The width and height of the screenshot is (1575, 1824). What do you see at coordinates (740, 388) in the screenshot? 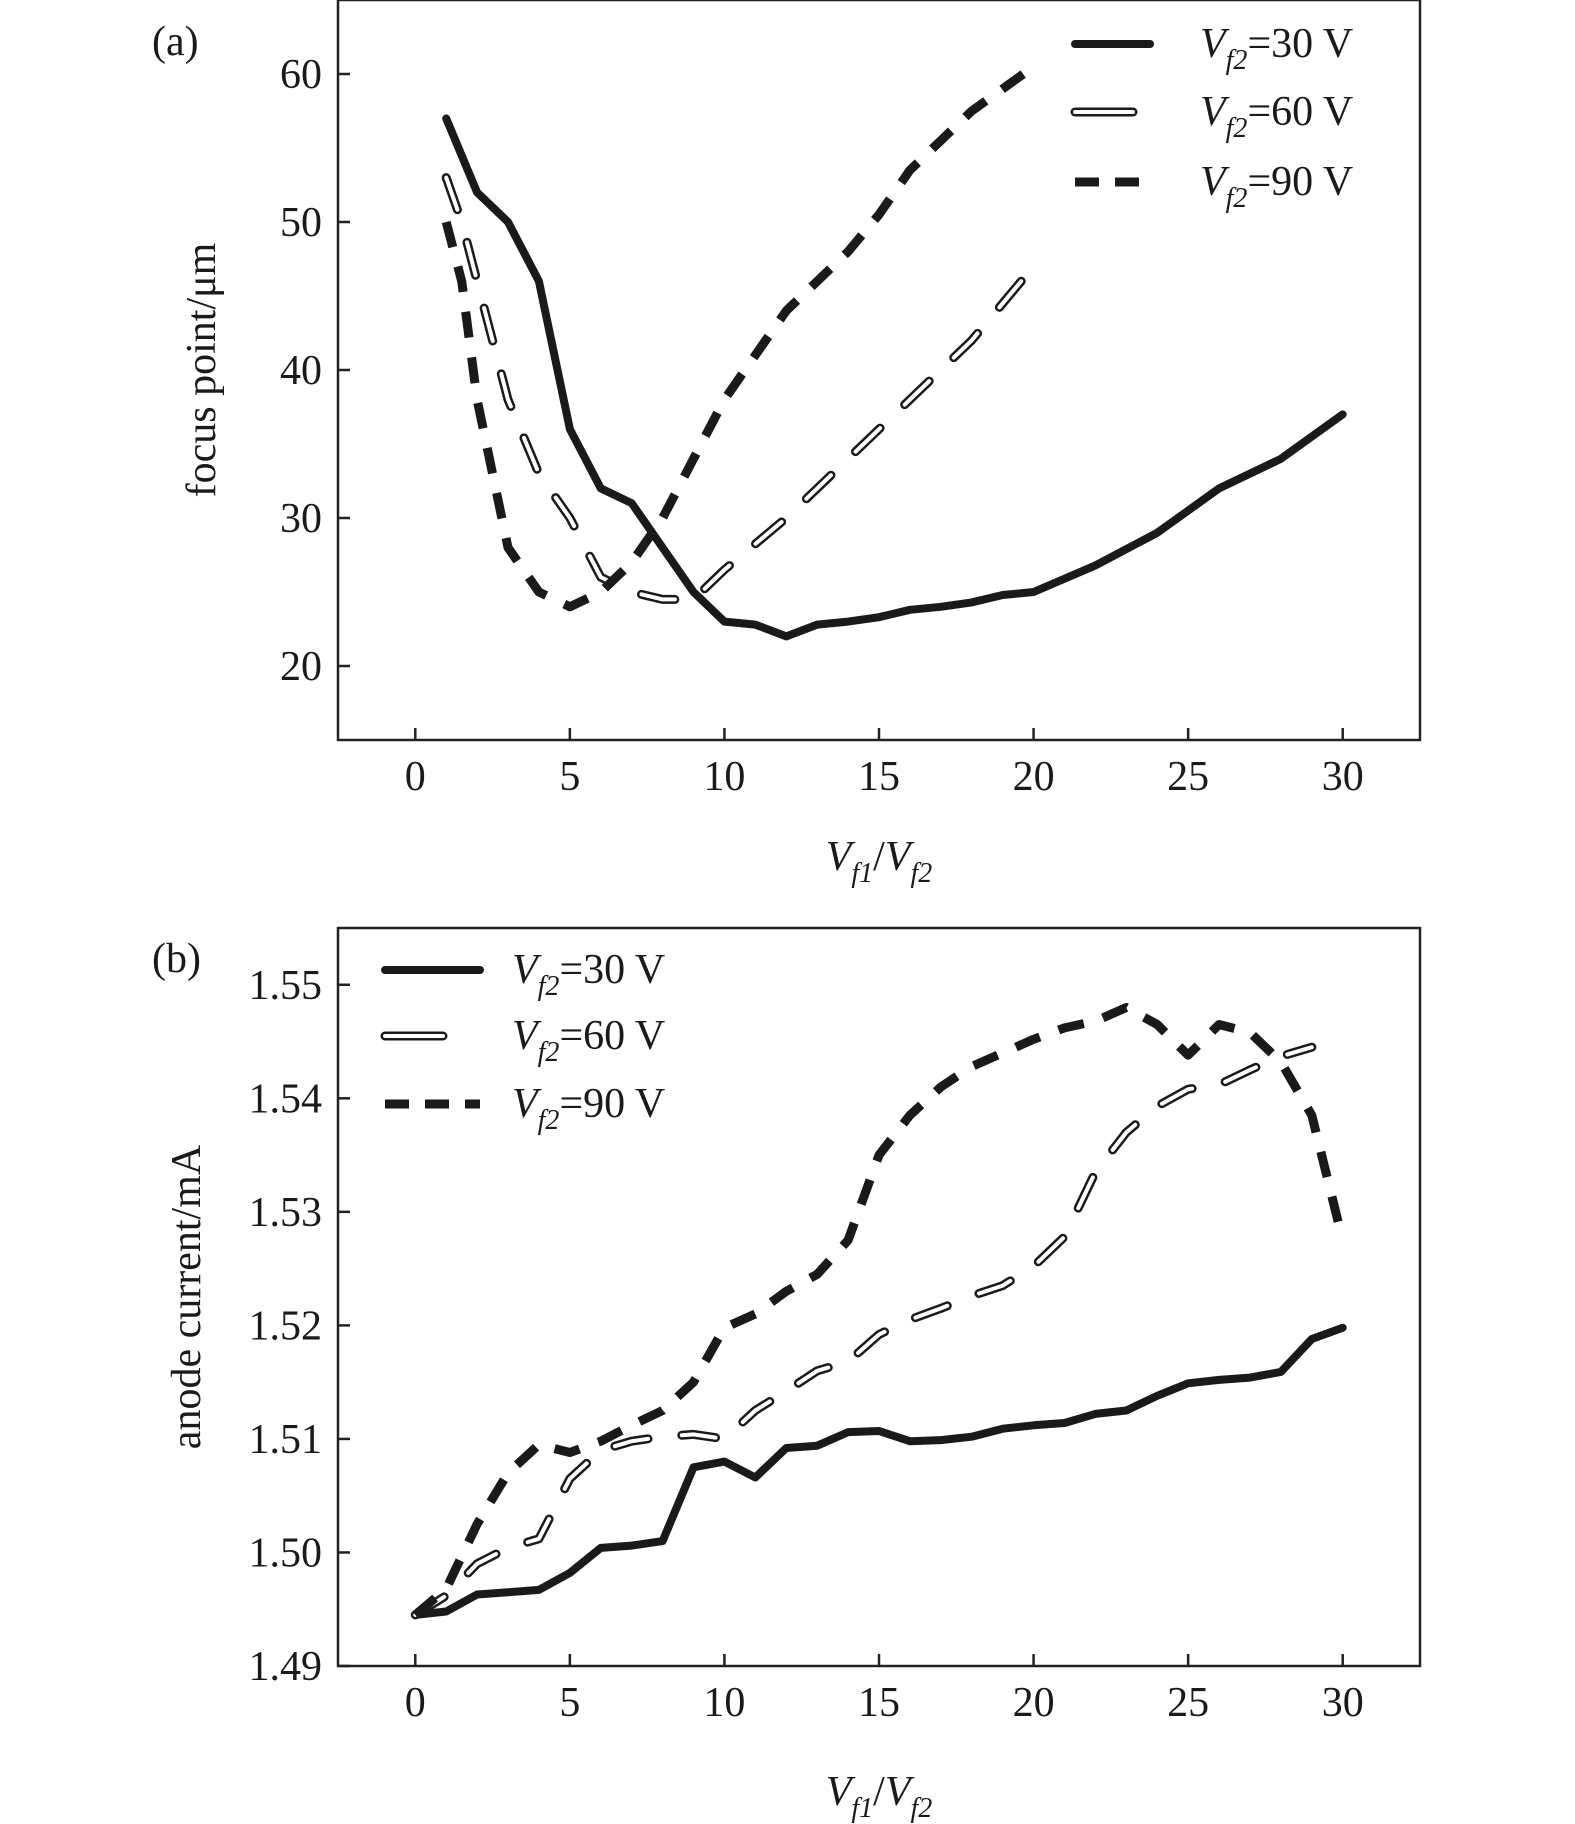
I see `series-line-60v` at bounding box center [740, 388].